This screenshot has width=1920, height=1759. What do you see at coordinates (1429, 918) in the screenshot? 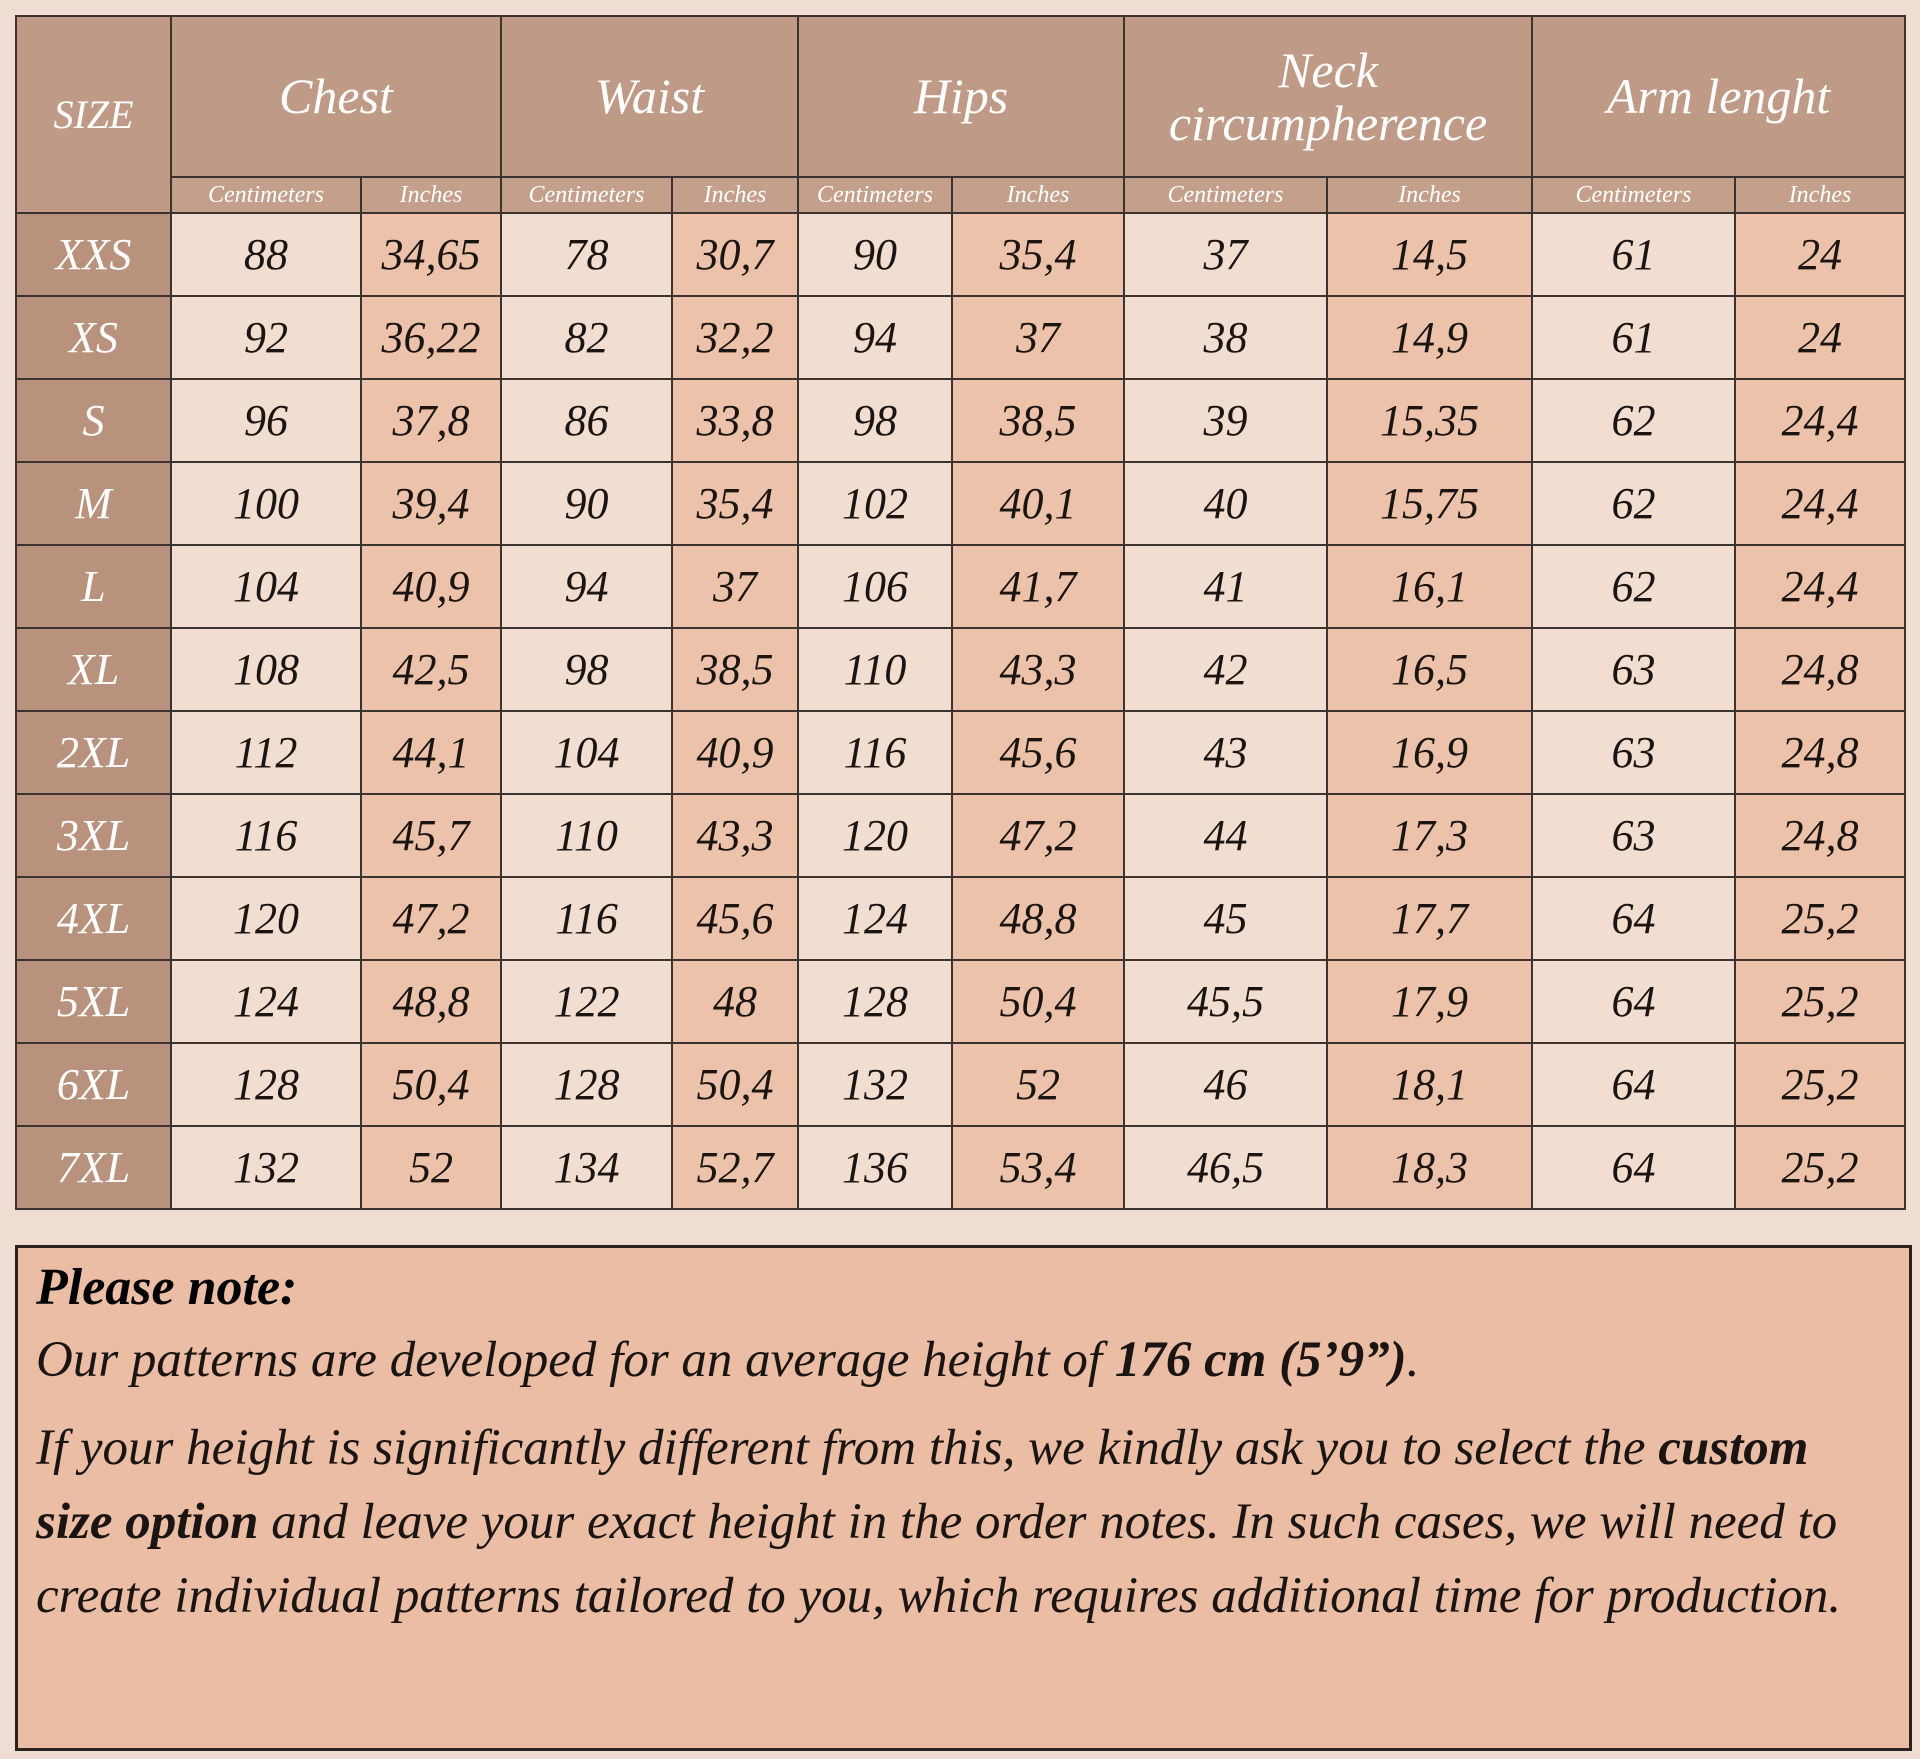
I see `value-cell: 17,7` at bounding box center [1429, 918].